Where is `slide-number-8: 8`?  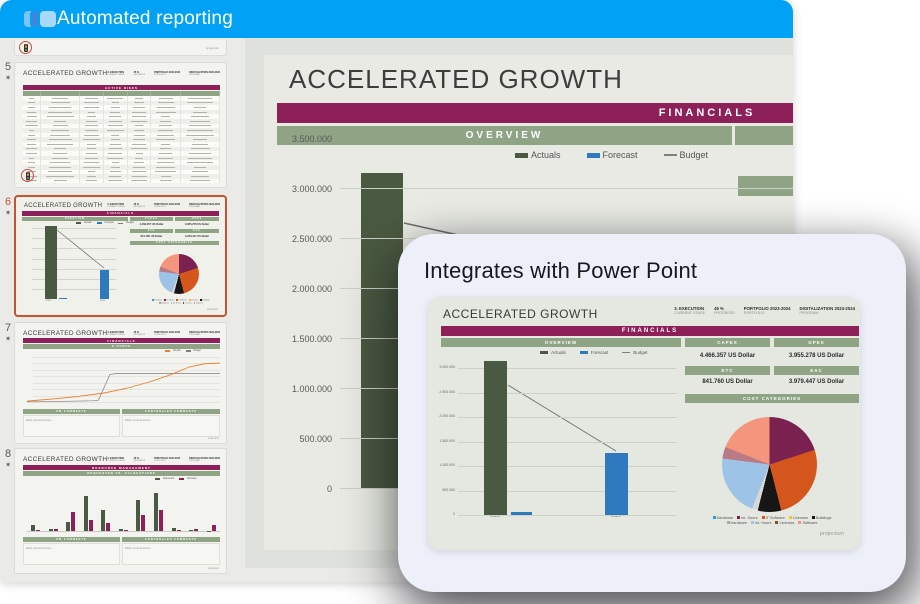
slide-number-8: 8 is located at coordinates (8, 454).